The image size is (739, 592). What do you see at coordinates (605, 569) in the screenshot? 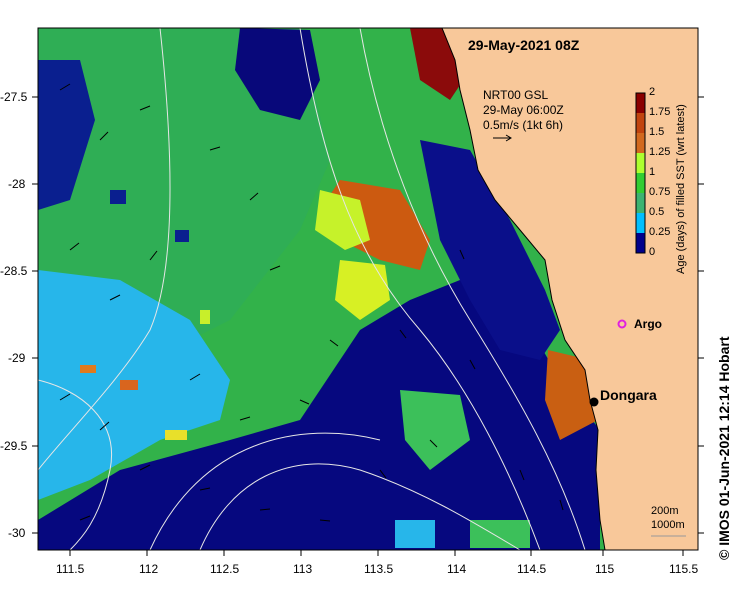
I see `x-tick-label: 115` at bounding box center [605, 569].